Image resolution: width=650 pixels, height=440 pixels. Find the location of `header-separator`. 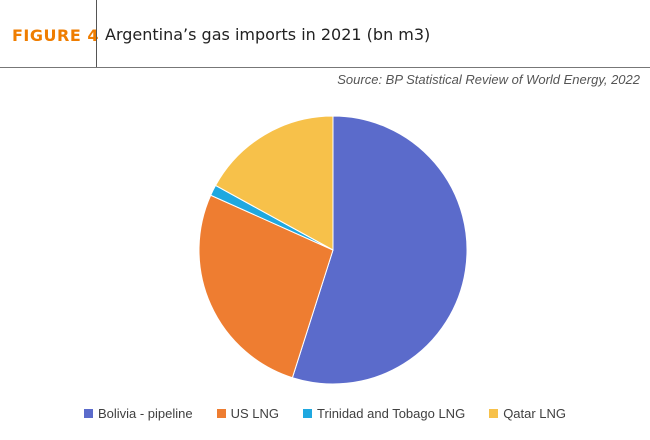

header-separator is located at coordinates (96, 33).